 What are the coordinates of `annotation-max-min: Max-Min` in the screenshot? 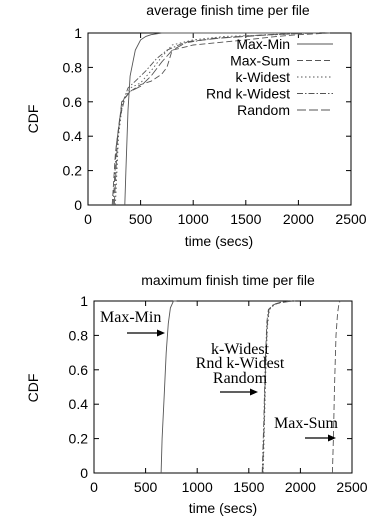 It's located at (130, 317).